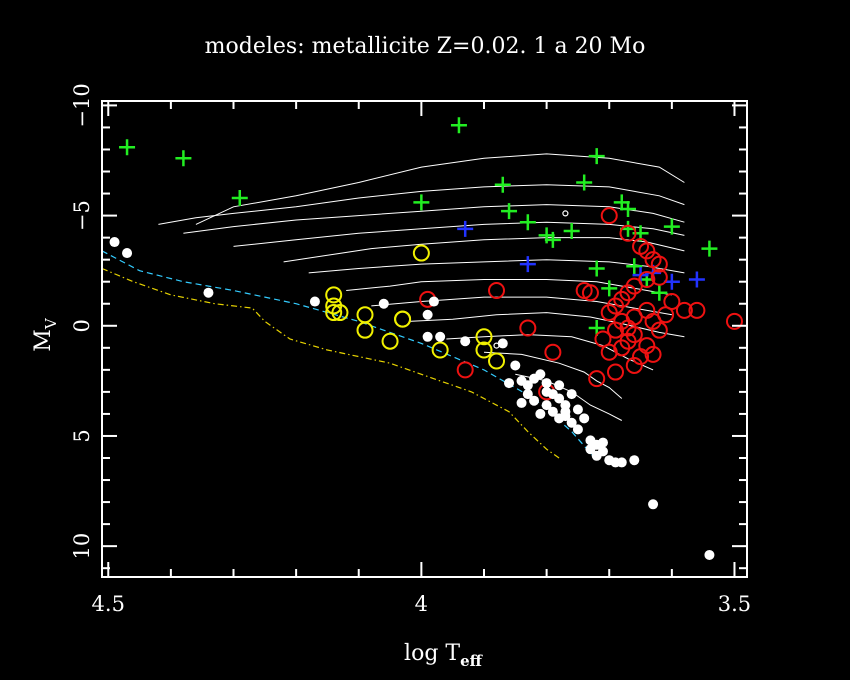 The width and height of the screenshot is (850, 680). Describe the element at coordinates (51, 323) in the screenshot. I see `y-axis-label-sub: V` at that location.